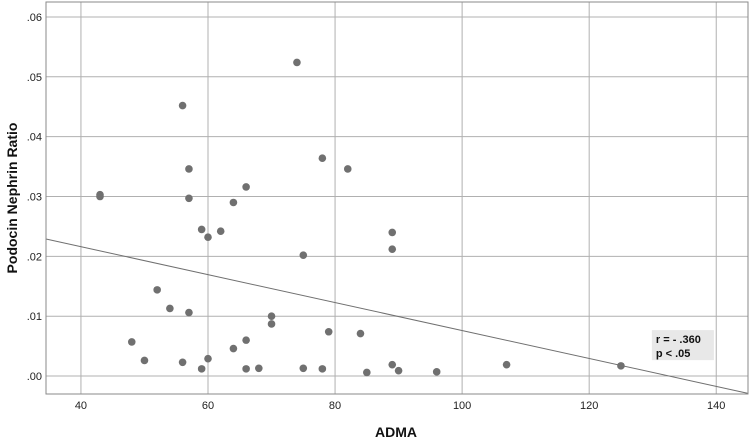  Describe the element at coordinates (81, 406) in the screenshot. I see `x-tick-label: 40` at that location.